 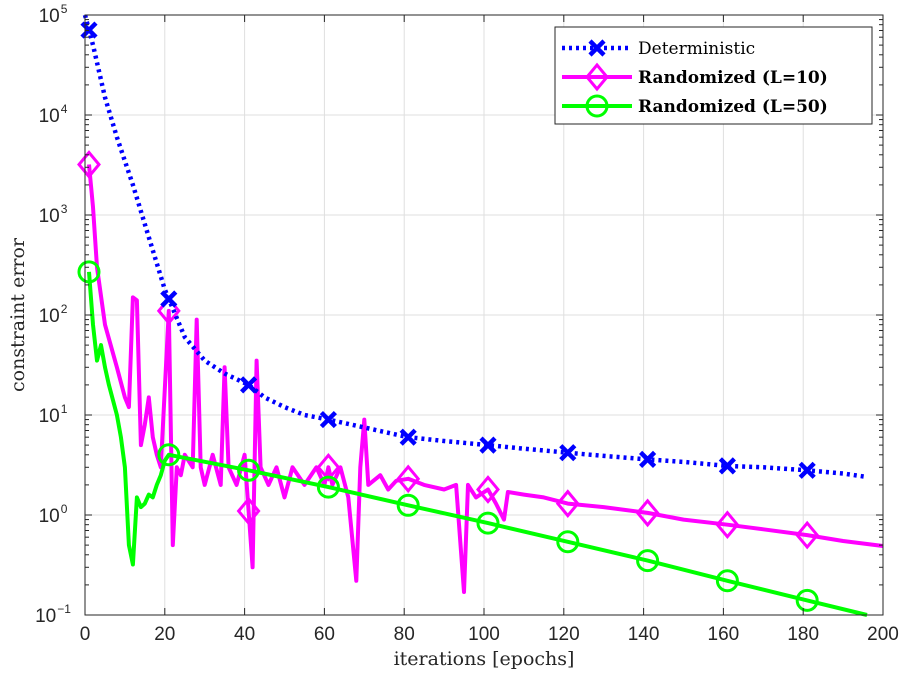 What do you see at coordinates (696, 49) in the screenshot?
I see `legend-deterministic-label: Deterministic` at bounding box center [696, 49].